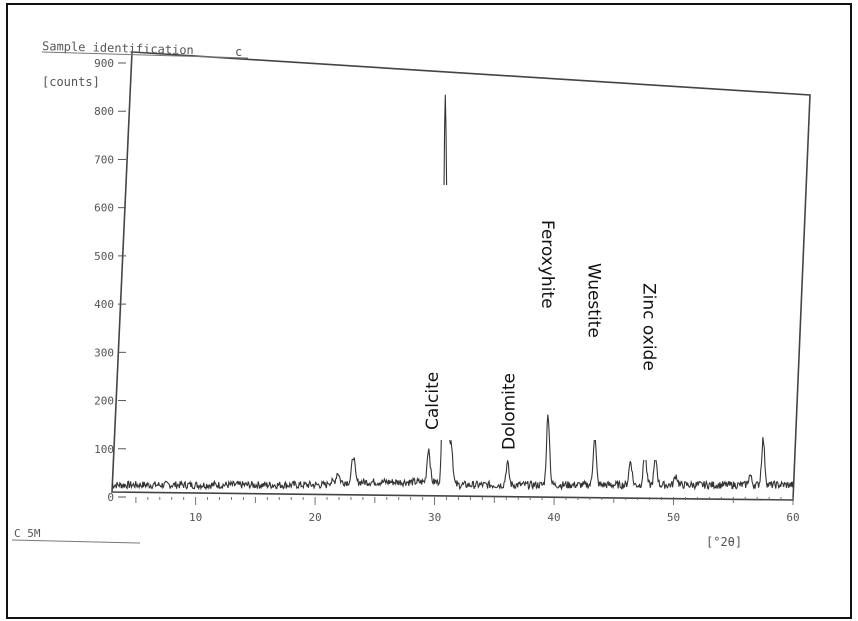 The width and height of the screenshot is (858, 621). I want to click on x-tick-label: 60, so click(792, 517).